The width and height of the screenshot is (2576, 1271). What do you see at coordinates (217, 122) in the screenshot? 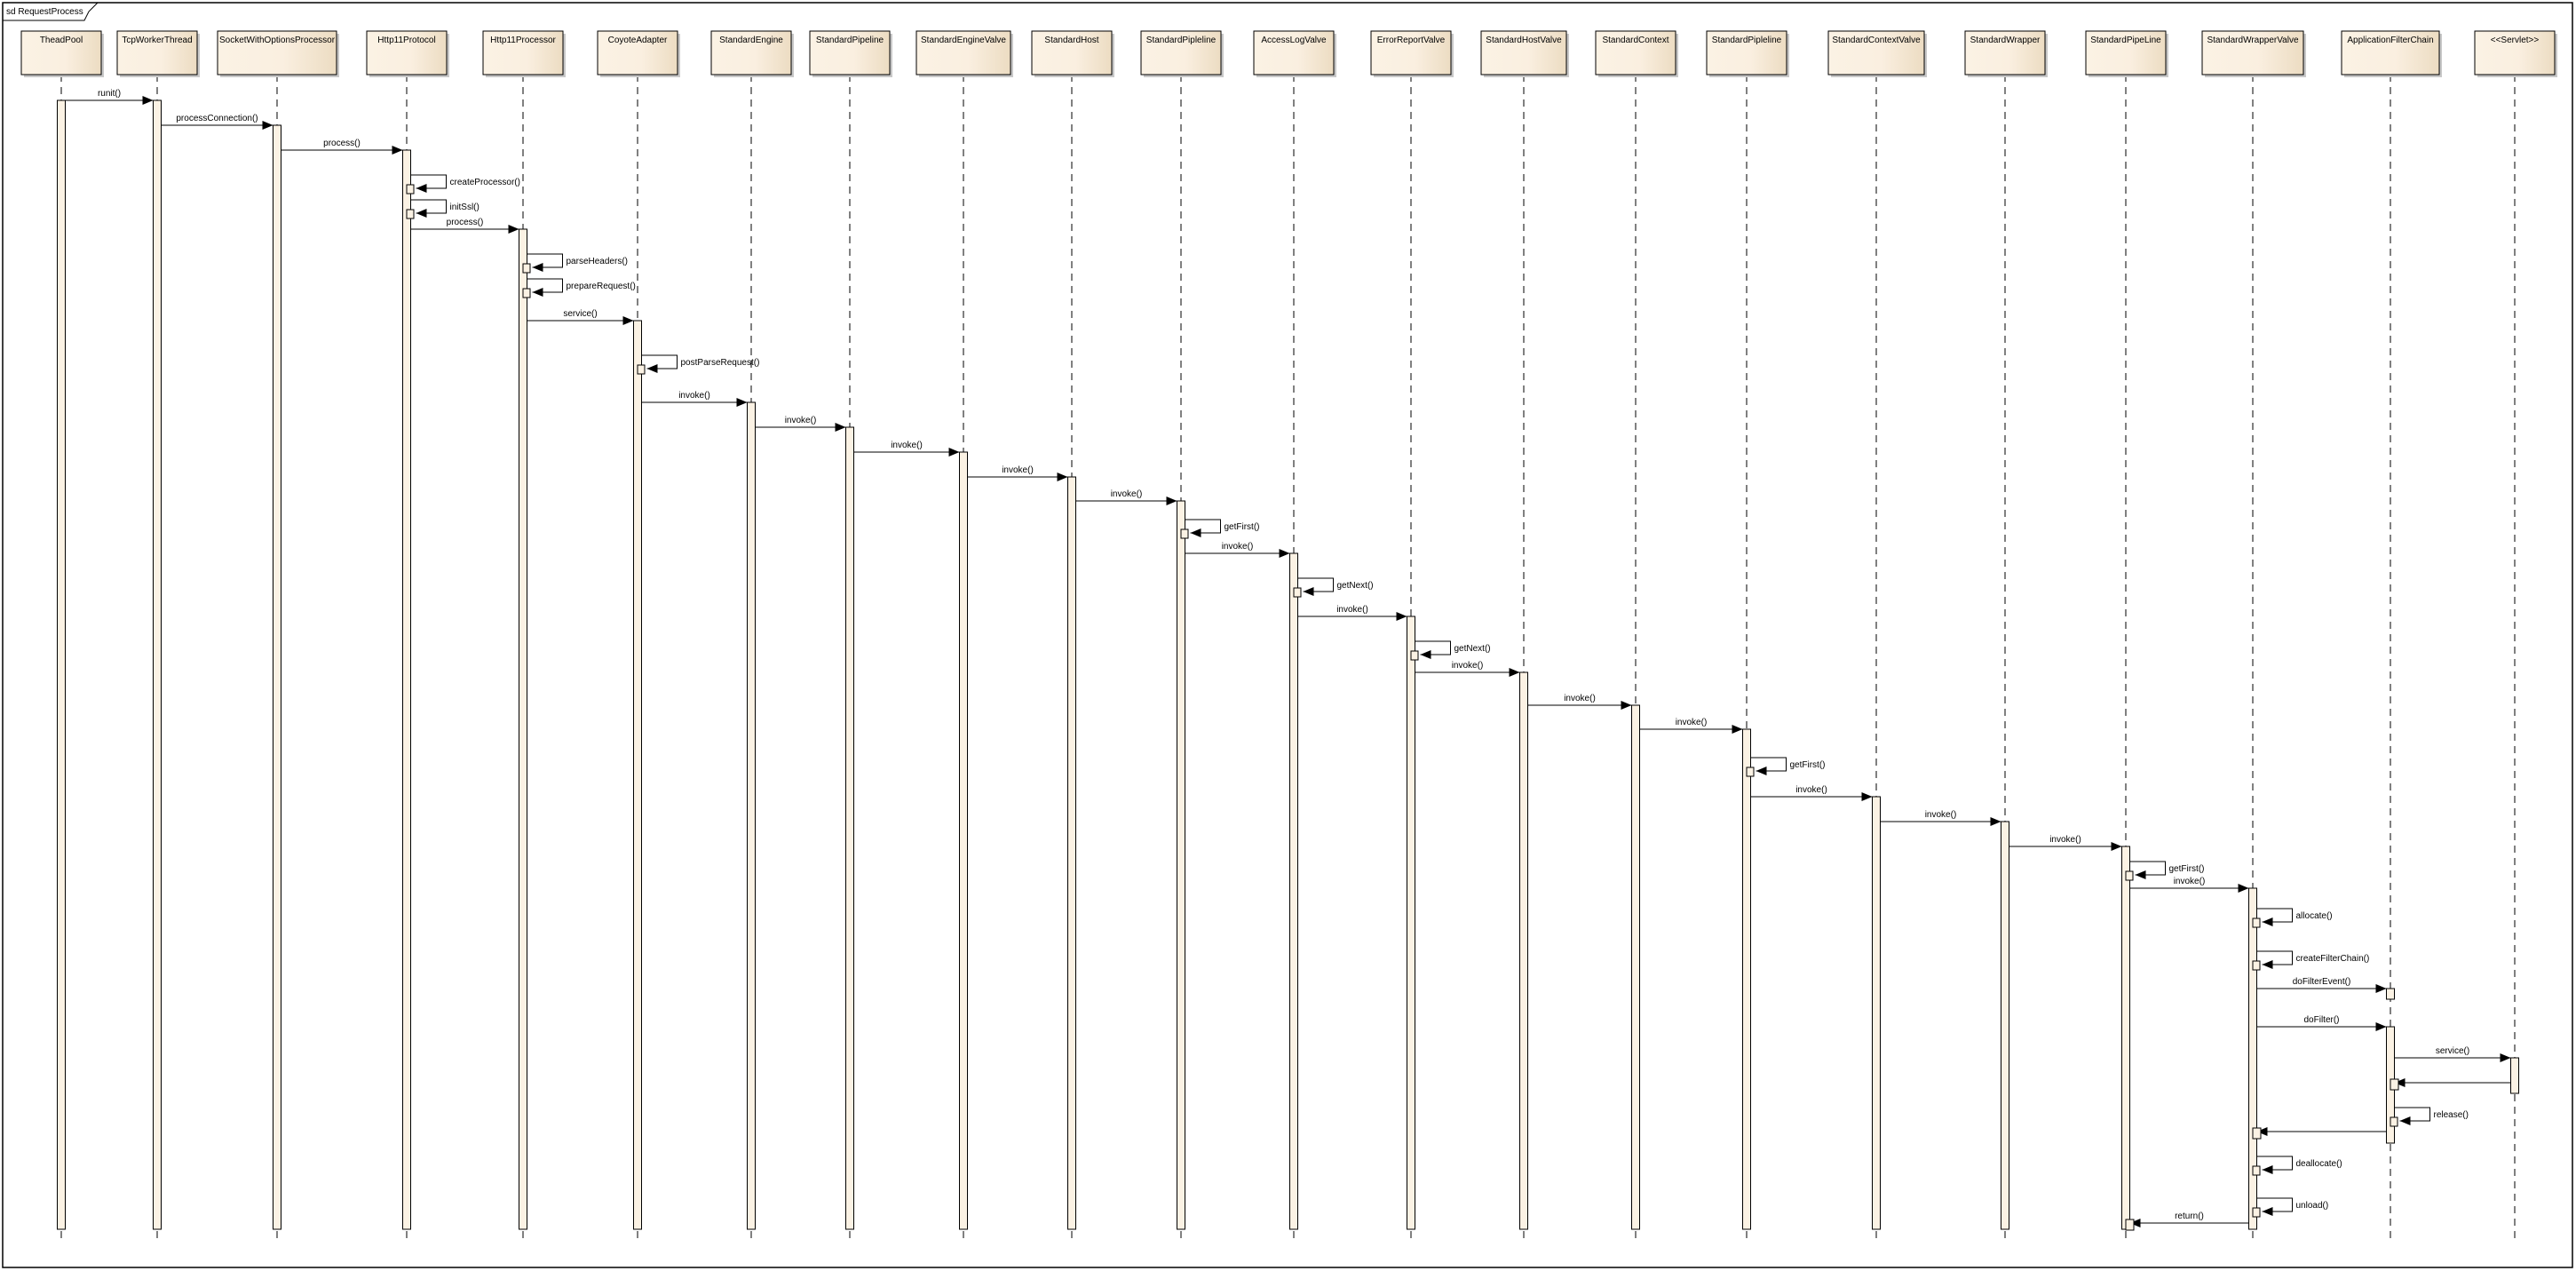
I see `message: processConnection()` at bounding box center [217, 122].